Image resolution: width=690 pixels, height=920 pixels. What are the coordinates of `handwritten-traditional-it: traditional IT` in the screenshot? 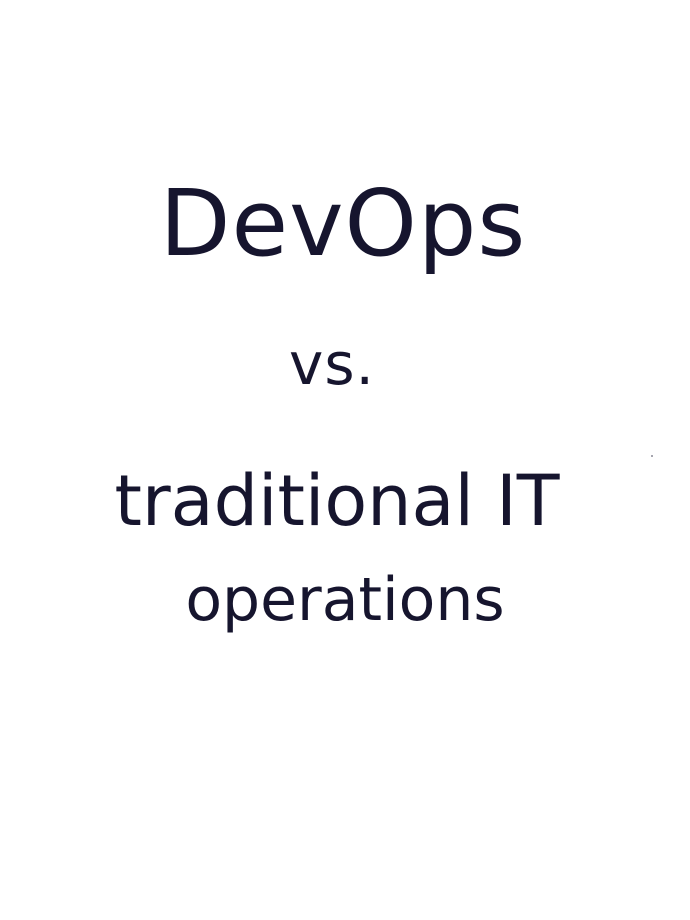 It's located at (337, 501).